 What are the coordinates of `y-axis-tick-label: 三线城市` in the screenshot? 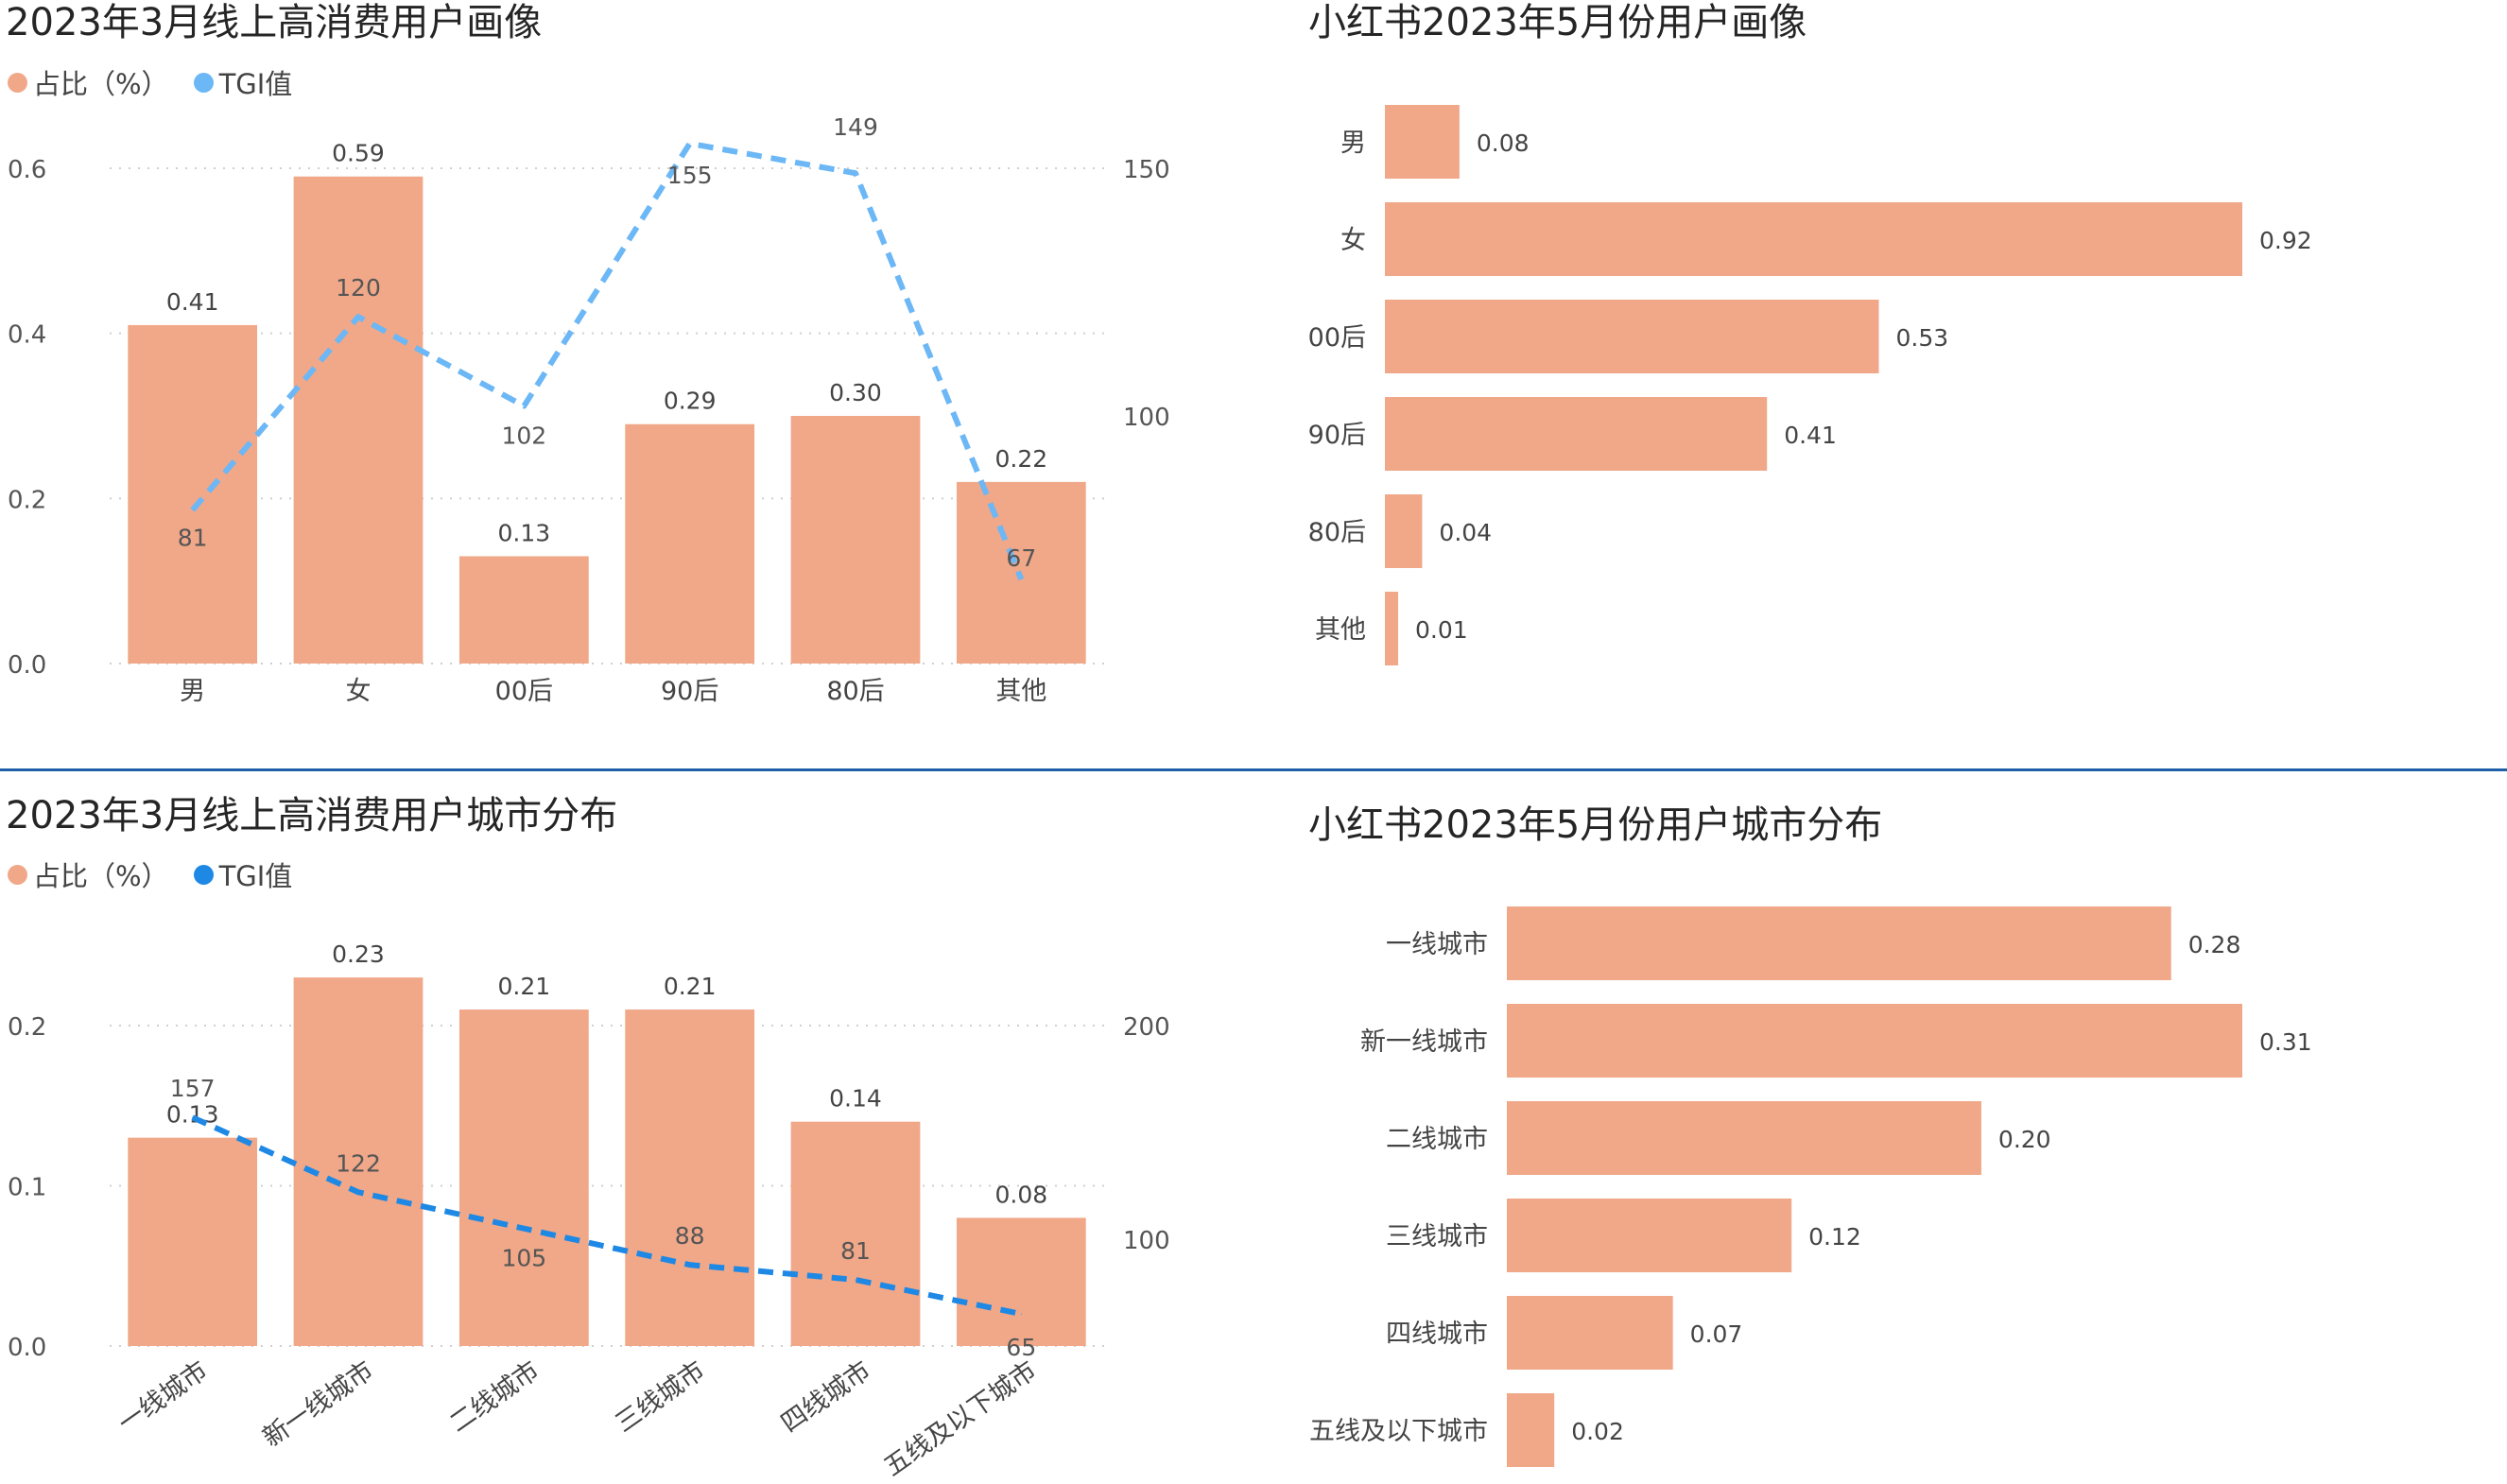 It's located at (1437, 1236).